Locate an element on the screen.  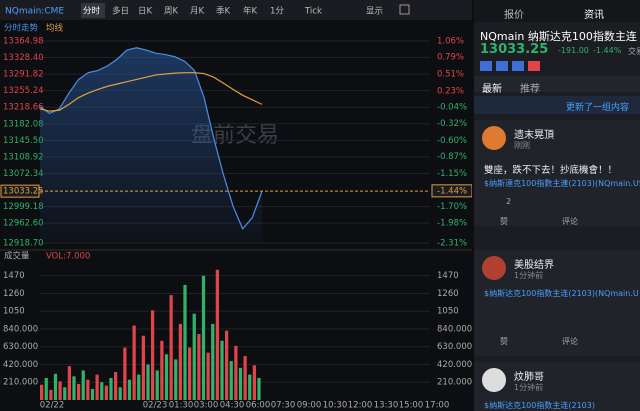
y2-tick-label: -0.87% is located at coordinates (452, 157).